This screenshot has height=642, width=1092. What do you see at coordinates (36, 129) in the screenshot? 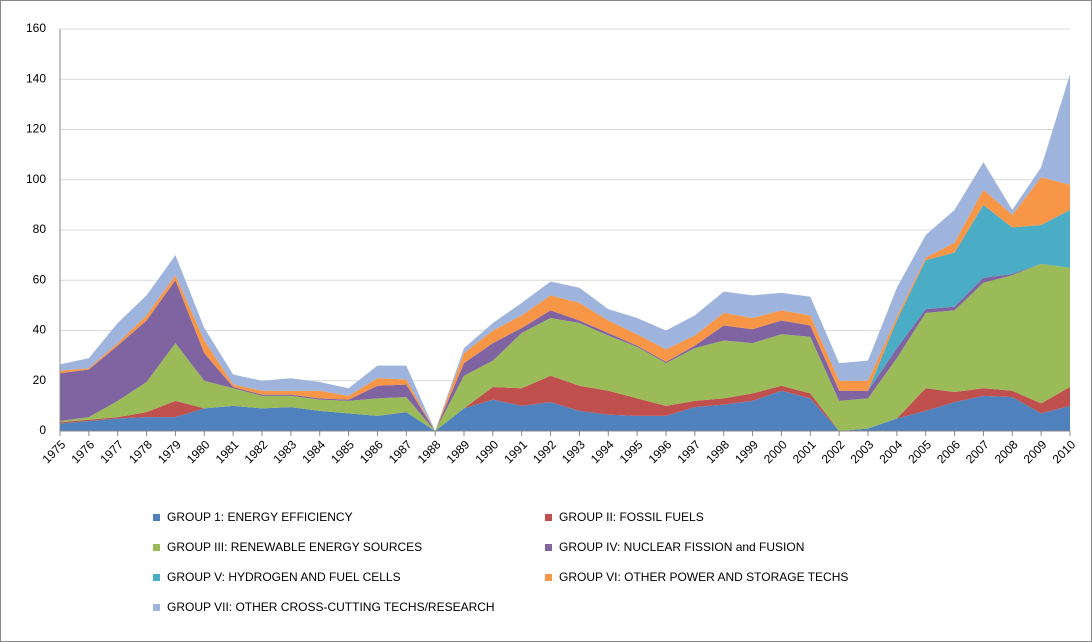
I see `y-tick-label: 120` at bounding box center [36, 129].